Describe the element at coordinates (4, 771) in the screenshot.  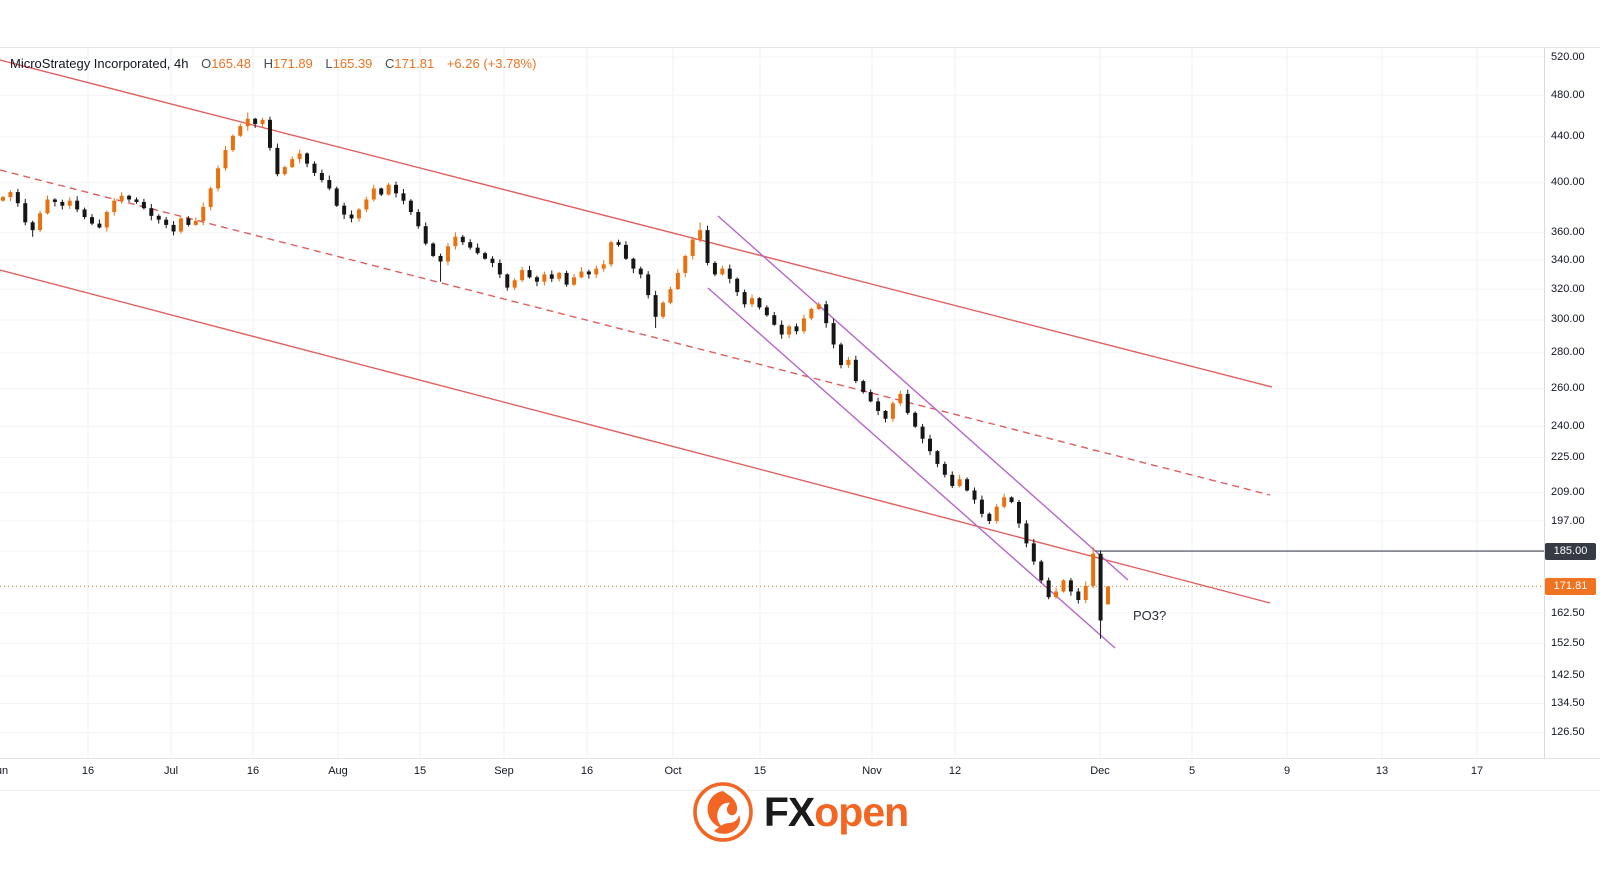
I see `time-tick-label: un` at that location.